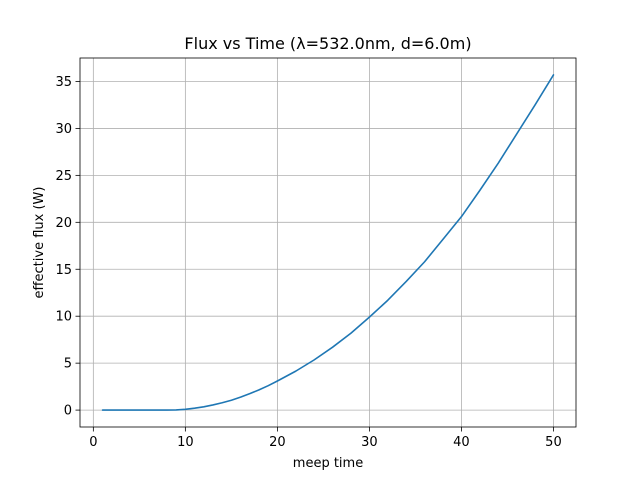  I want to click on y-tick-label: 20, so click(63, 223).